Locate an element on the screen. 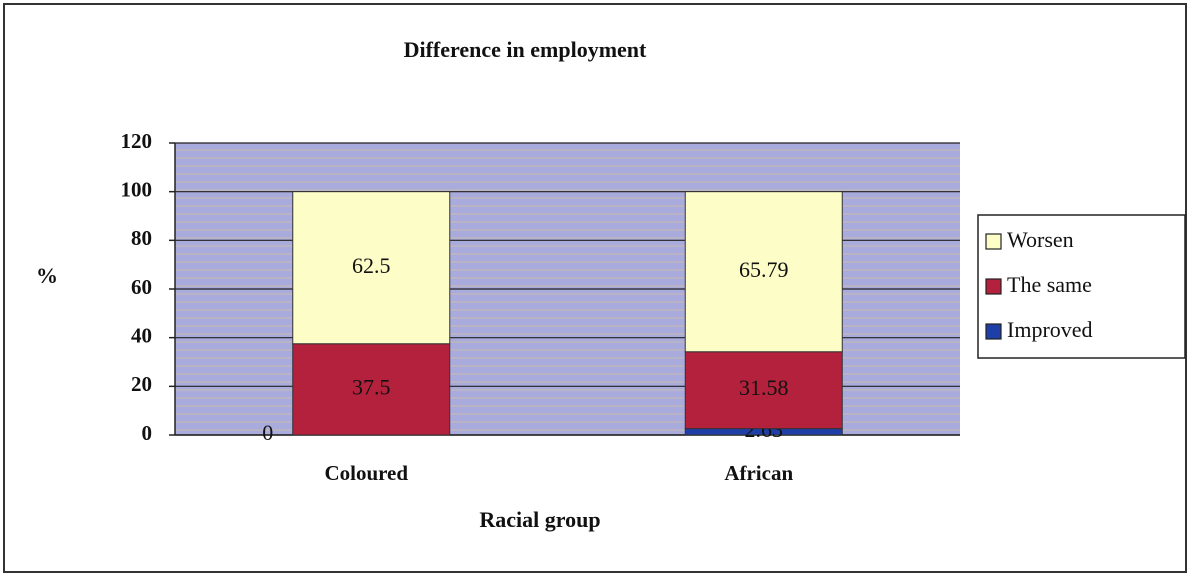 The image size is (1190, 575). x-axis-label: Racial group is located at coordinates (539, 519).